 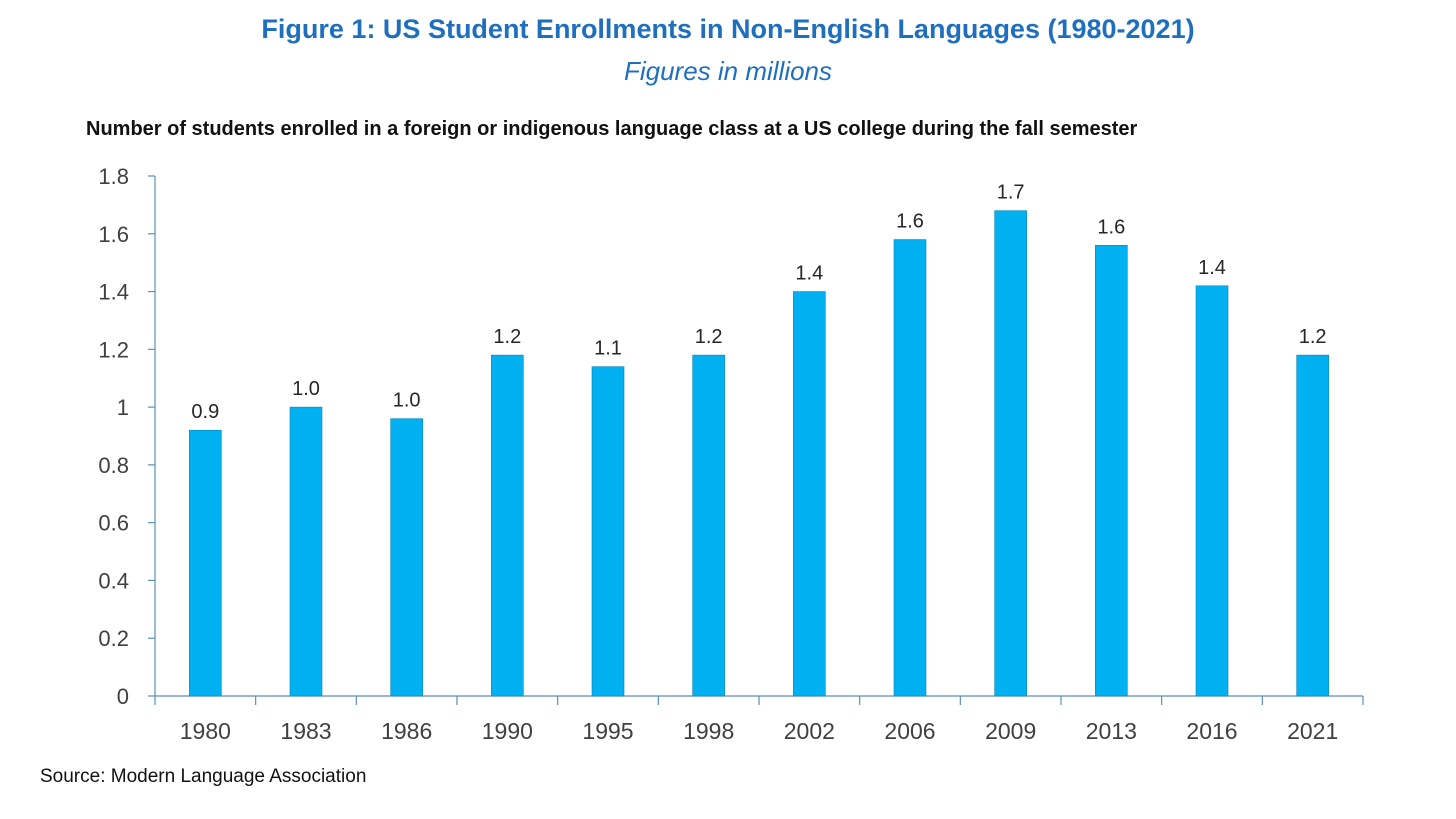 I want to click on y-axis: 0 0.2 0.4 0.6 0.8 1 1.2 1.4 1.6 1.8, so click(x=127, y=436).